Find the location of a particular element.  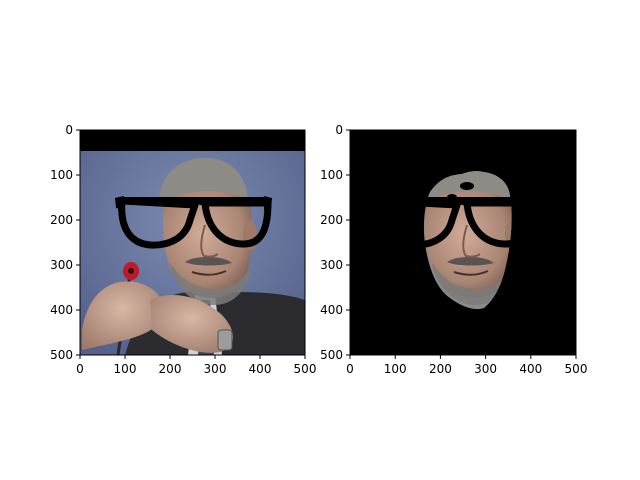

right-y-tick-label: 500 is located at coordinates (331, 355).